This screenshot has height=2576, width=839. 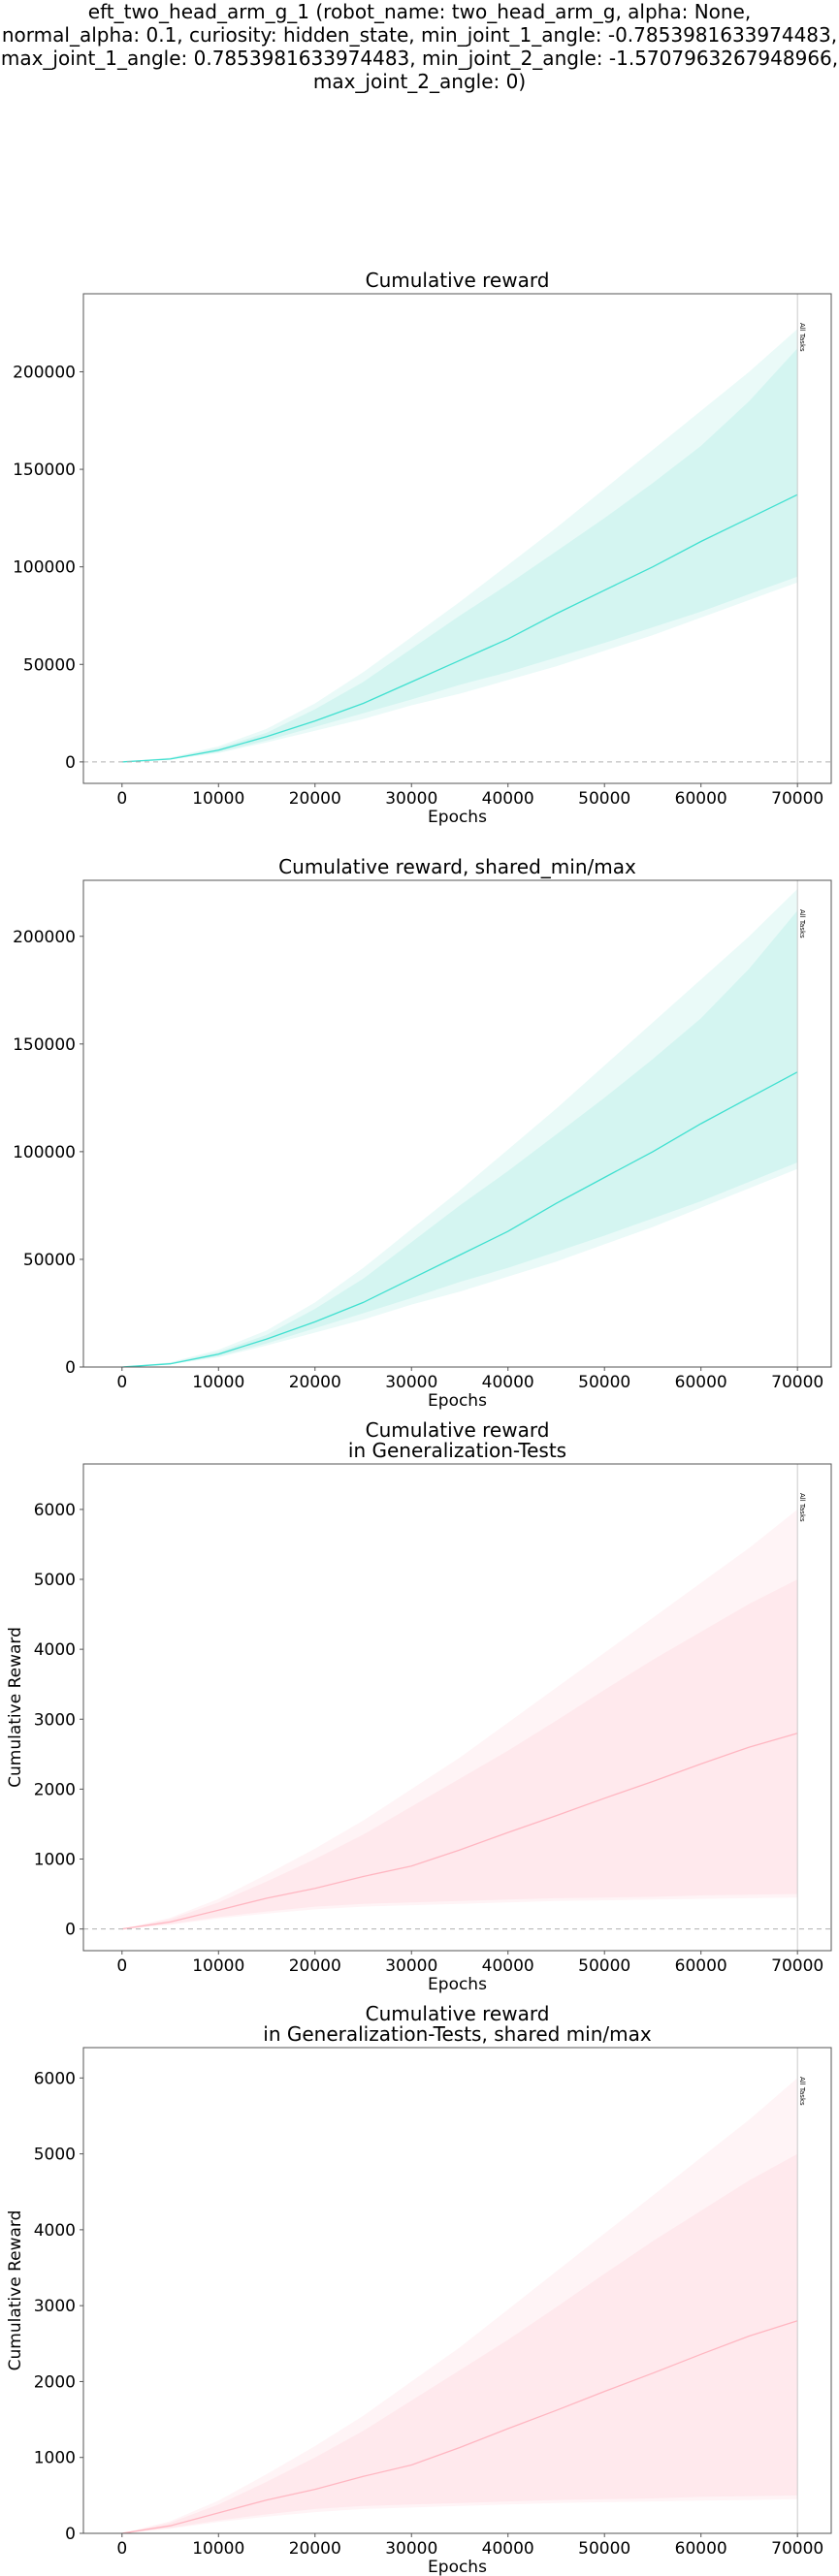 What do you see at coordinates (457, 867) in the screenshot?
I see `chart-title: Cumulative reward, shared_min/max` at bounding box center [457, 867].